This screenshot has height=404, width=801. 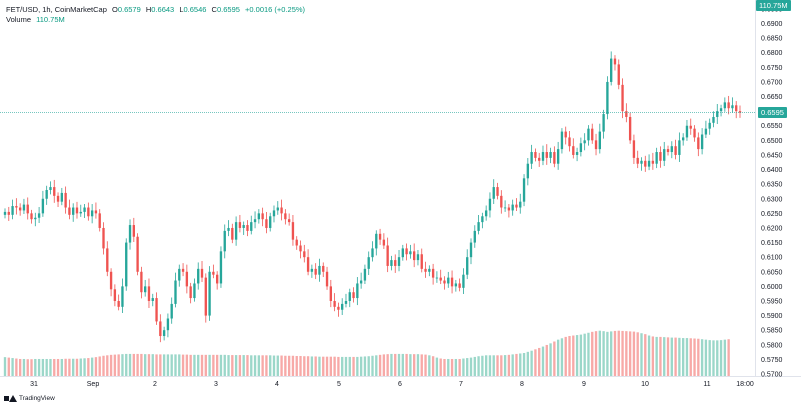 What do you see at coordinates (277, 384) in the screenshot?
I see `time-tick-label: 4` at bounding box center [277, 384].